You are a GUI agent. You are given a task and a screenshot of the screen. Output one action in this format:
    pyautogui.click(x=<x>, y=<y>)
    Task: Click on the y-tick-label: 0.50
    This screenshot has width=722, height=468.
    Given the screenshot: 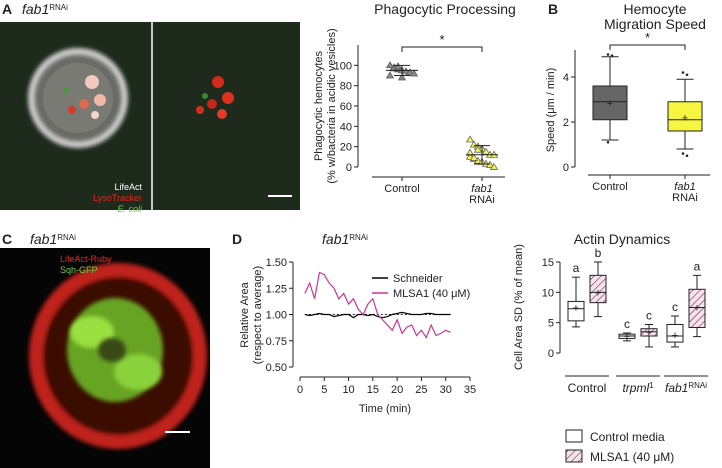 What is the action you would take?
    pyautogui.click(x=276, y=368)
    